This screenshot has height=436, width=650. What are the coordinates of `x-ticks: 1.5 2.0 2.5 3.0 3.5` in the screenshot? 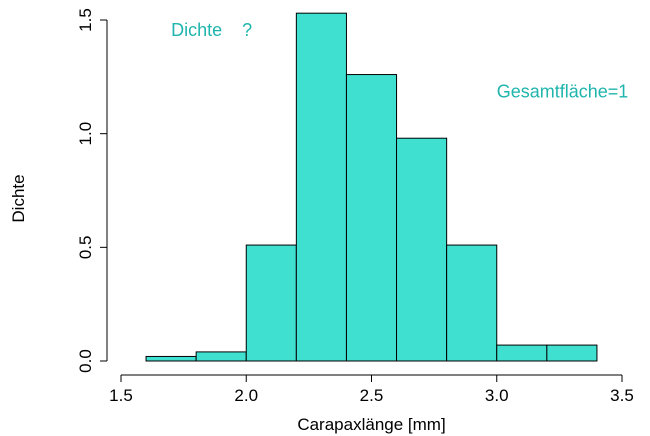 It's located at (371, 390).